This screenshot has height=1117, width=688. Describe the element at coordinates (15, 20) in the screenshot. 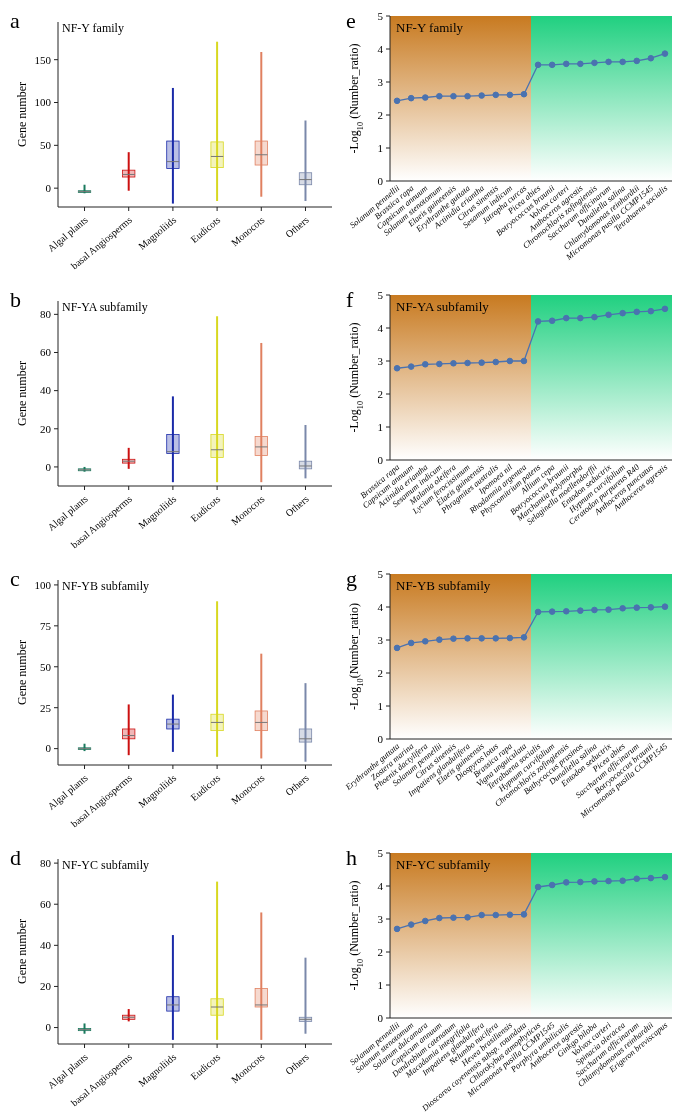

I see `text: a` at that location.